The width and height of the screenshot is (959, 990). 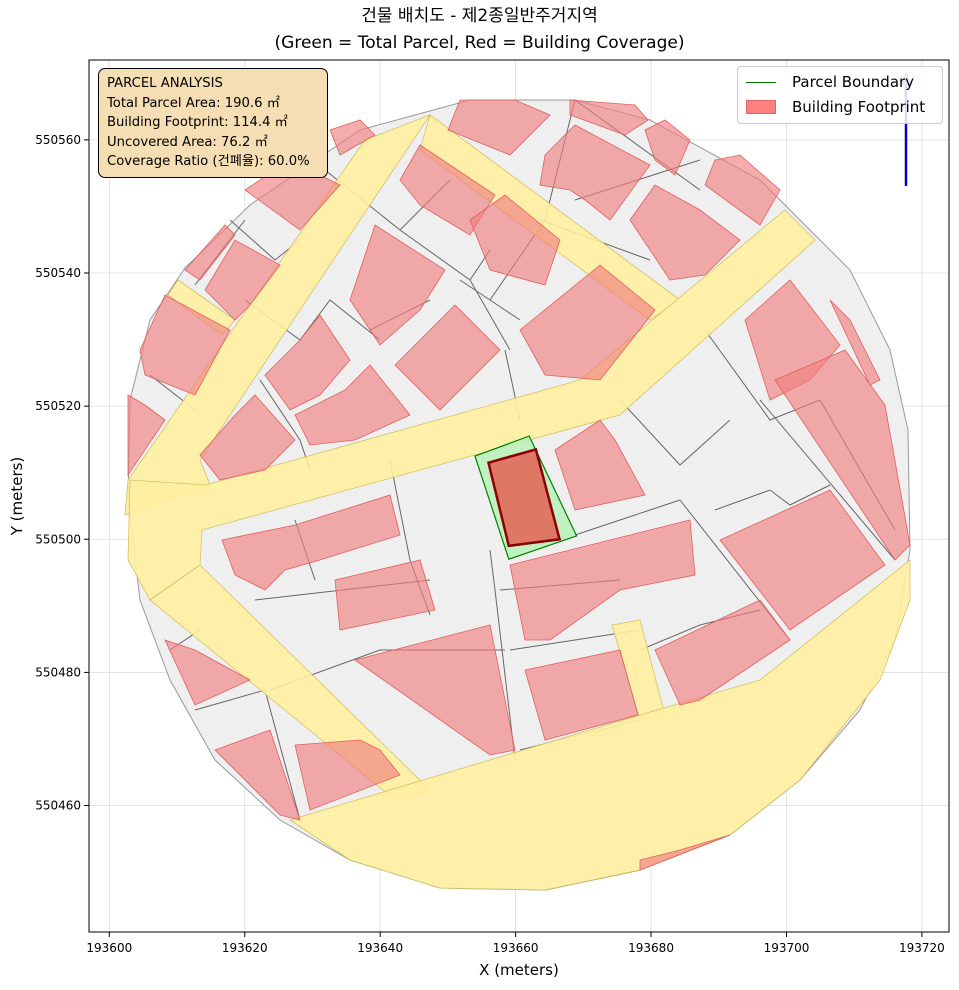 What do you see at coordinates (193, 103) in the screenshot?
I see `info-total-area: Total Parcel Area: 190.6 ㎡` at bounding box center [193, 103].